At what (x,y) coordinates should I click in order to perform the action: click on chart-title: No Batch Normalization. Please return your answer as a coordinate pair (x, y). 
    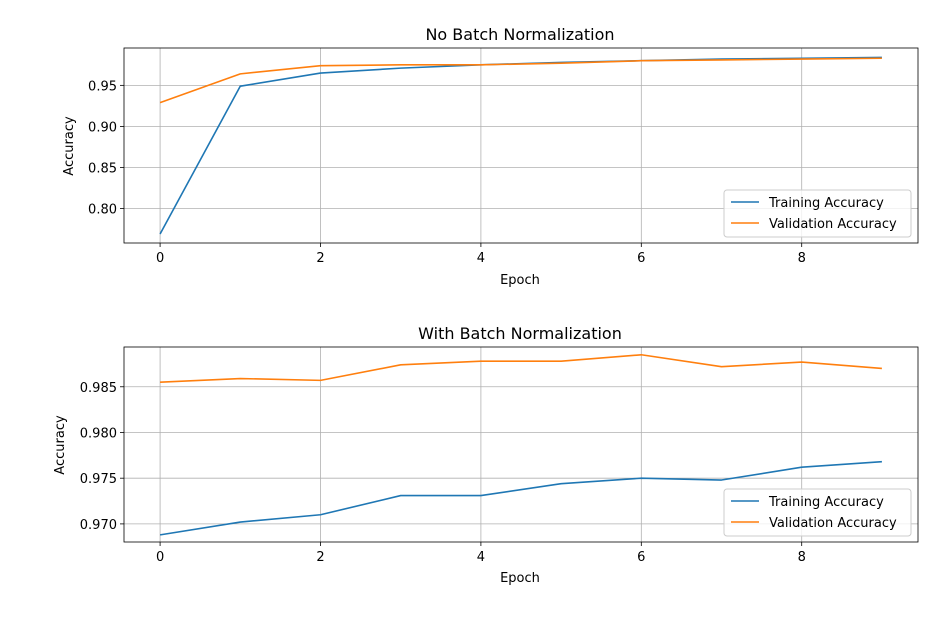
    Looking at the image, I should click on (519, 34).